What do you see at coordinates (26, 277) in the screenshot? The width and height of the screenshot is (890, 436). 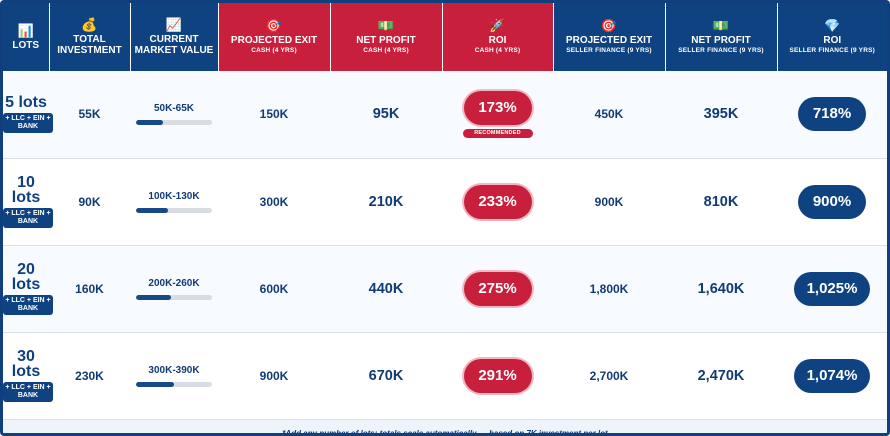 I see `lots-count: 20 lots` at bounding box center [26, 277].